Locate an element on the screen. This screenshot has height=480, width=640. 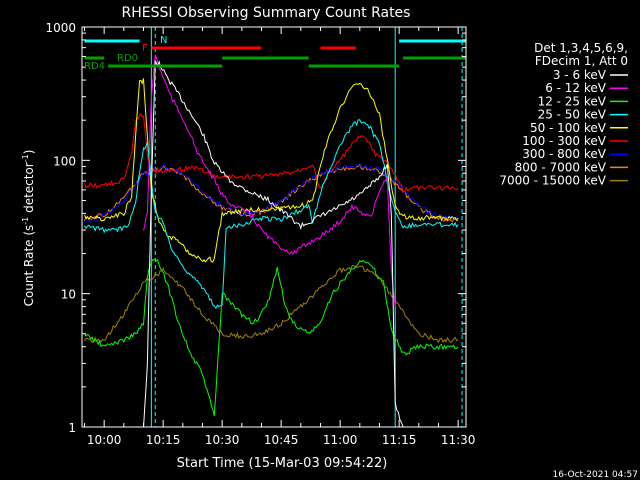
legend-header-1: Det 1,3,4,5,6,9, is located at coordinates (581, 48).